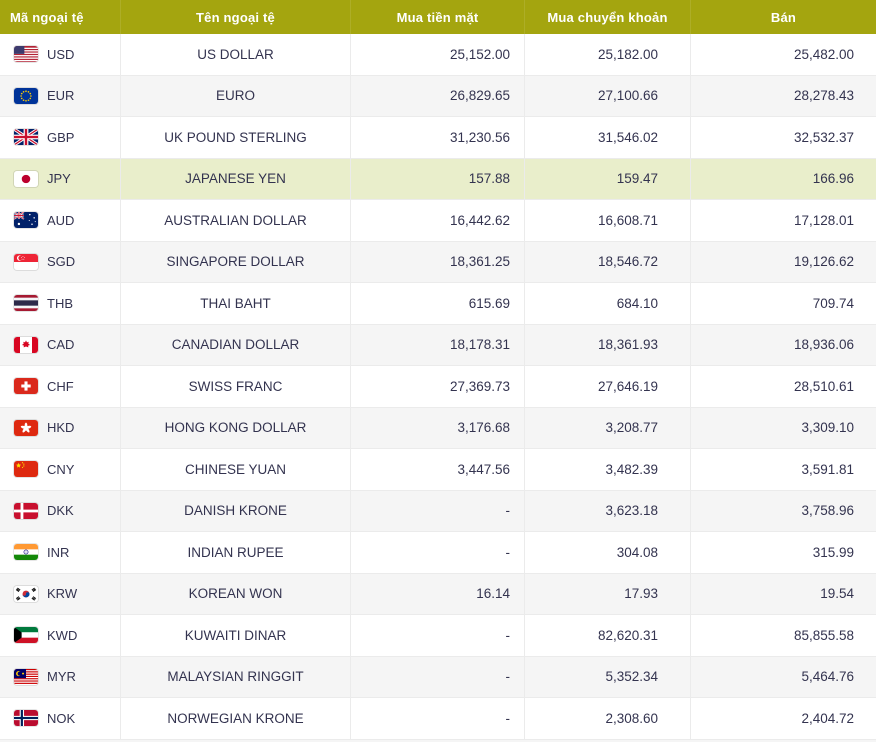 This screenshot has height=742, width=876. I want to click on sell-rate: 3,309.10, so click(783, 427).